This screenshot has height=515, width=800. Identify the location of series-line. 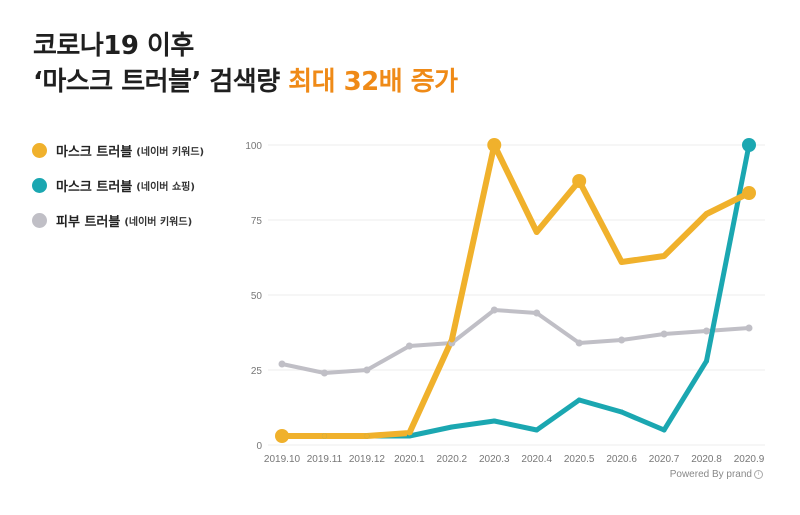
(515, 341).